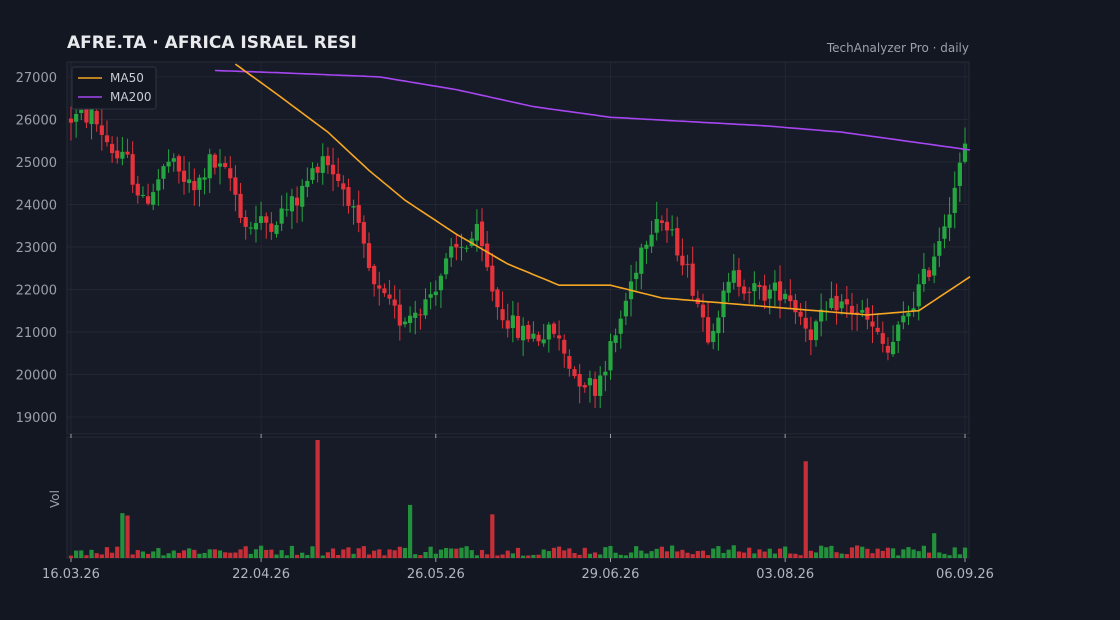 Image resolution: width=1120 pixels, height=620 pixels. I want to click on chart-title: AFRE.TA · AFRICA ISRAEL RESI, so click(212, 43).